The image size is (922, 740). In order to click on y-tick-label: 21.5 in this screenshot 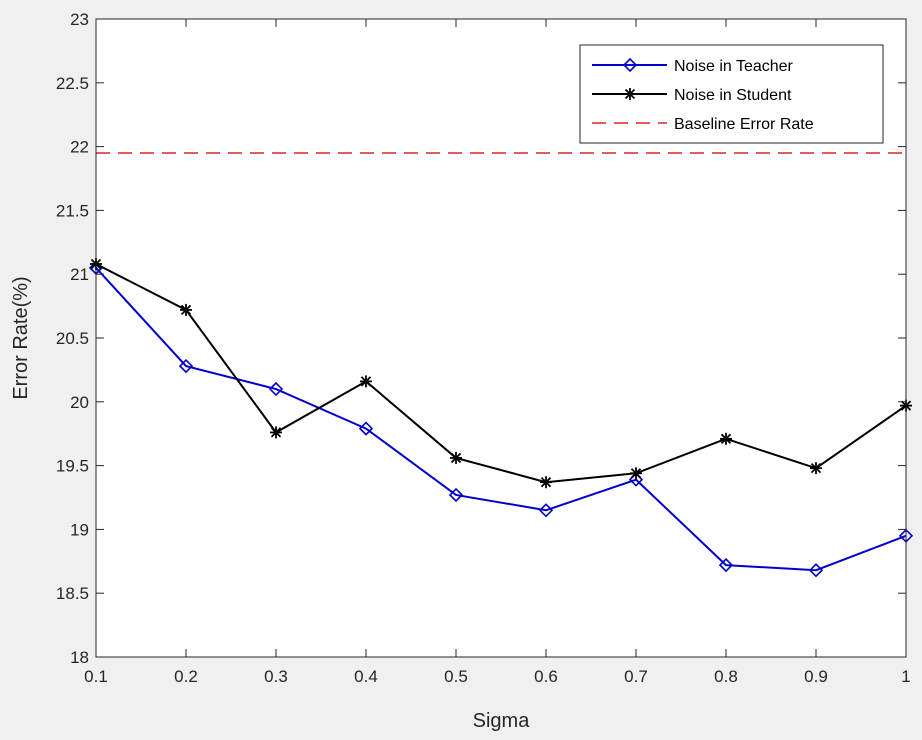, I will do `click(72, 210)`.